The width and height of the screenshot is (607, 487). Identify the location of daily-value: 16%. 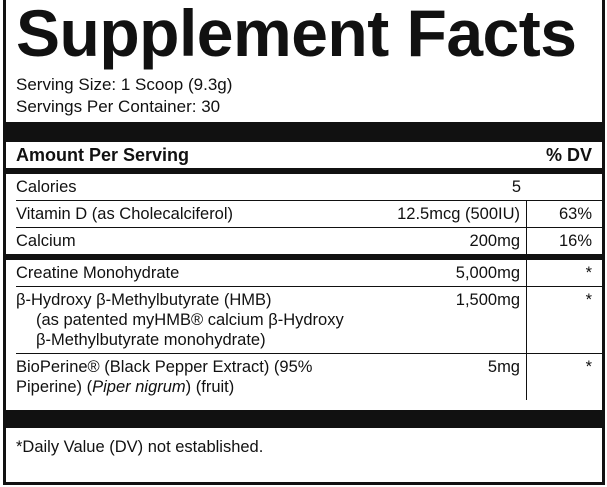
(575, 241).